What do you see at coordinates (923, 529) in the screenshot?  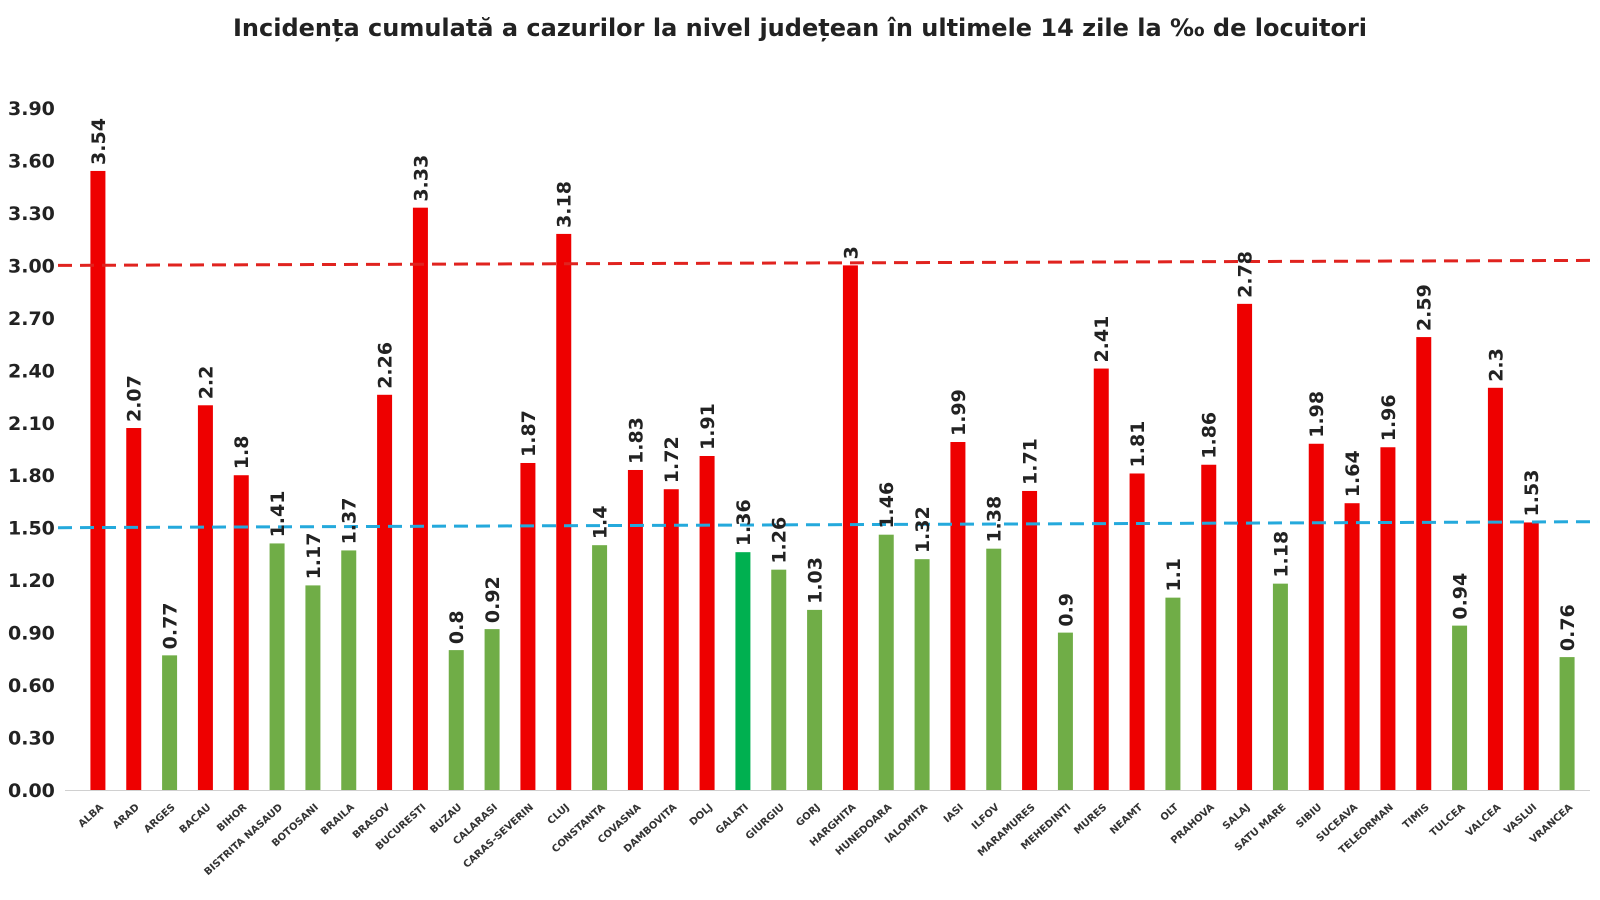 I see `data-label: 1.32` at bounding box center [923, 529].